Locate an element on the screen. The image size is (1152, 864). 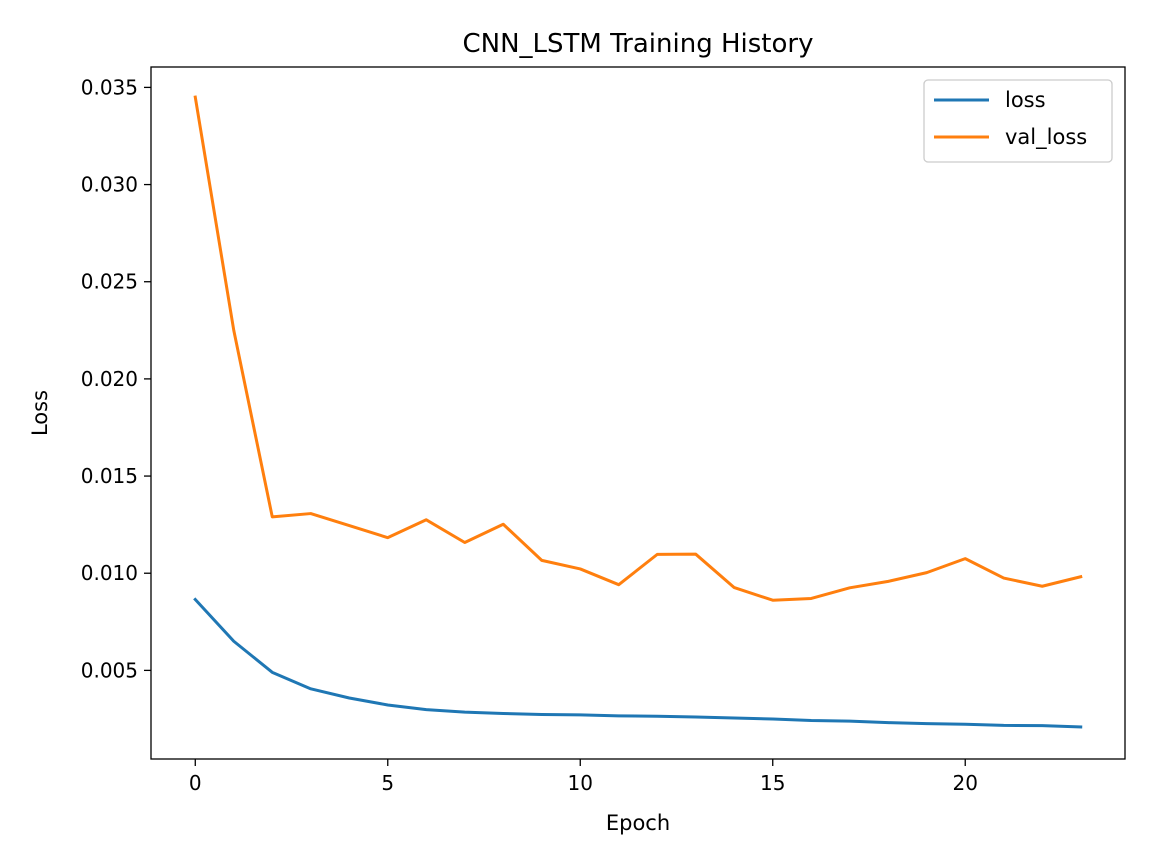
y-axis-ticks: 0.005 0.010 0.015 0.020 0.025 0.030 0.035 is located at coordinates (116, 378).